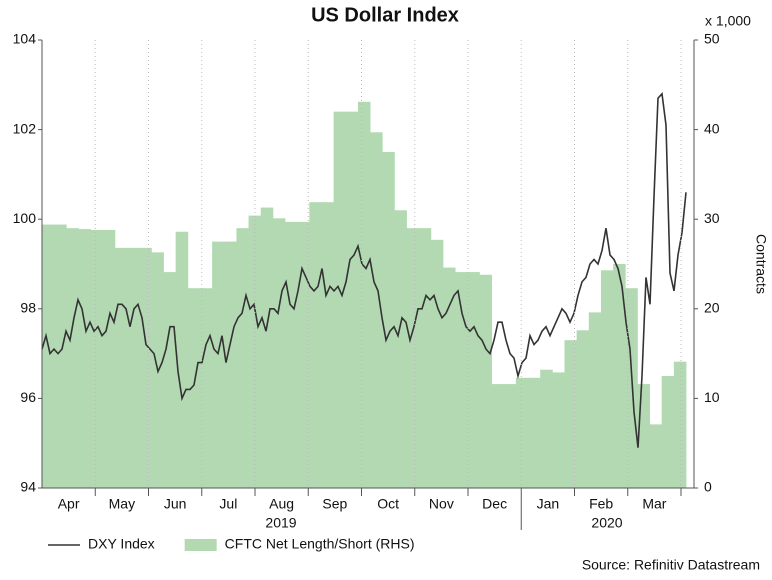 This screenshot has width=772, height=580. Describe the element at coordinates (708, 487) in the screenshot. I see `y2-tick-label: 0` at that location.